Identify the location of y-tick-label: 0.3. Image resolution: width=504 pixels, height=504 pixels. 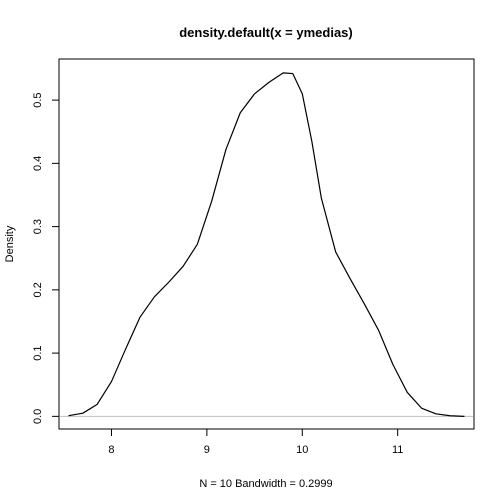
(38, 226).